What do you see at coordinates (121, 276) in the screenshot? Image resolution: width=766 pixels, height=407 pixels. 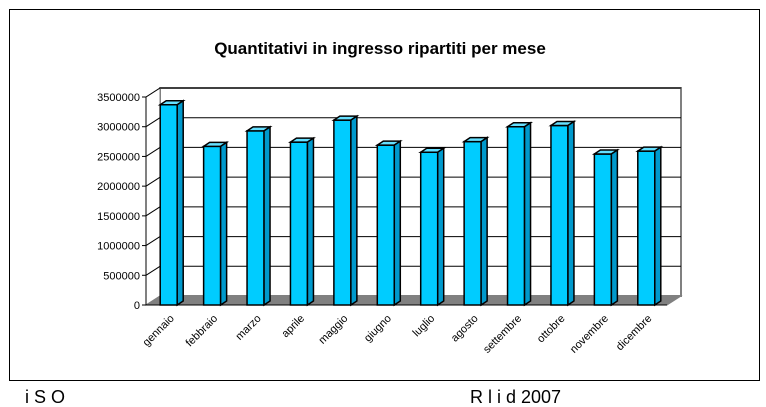 I see `y-tick-label: 500000` at bounding box center [121, 276].